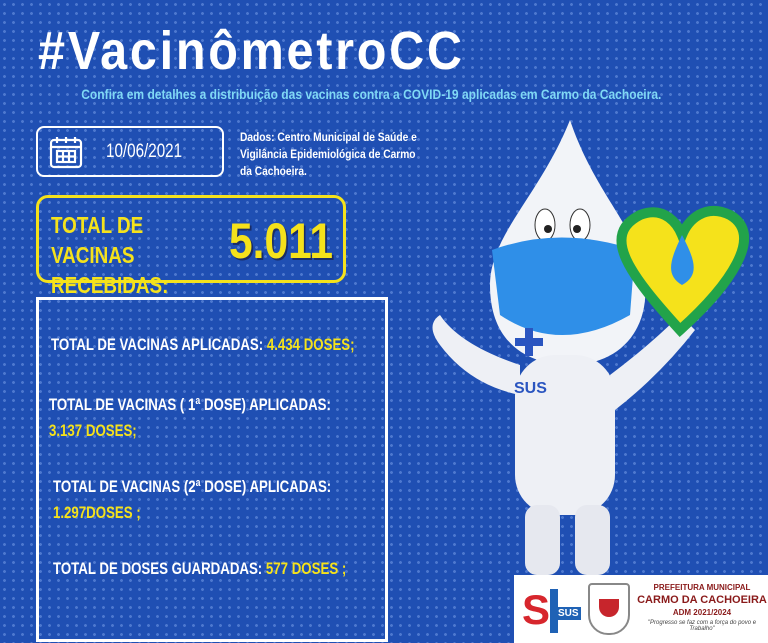 The height and width of the screenshot is (643, 768). I want to click on stat-value: 577 DOSES ;, so click(306, 568).